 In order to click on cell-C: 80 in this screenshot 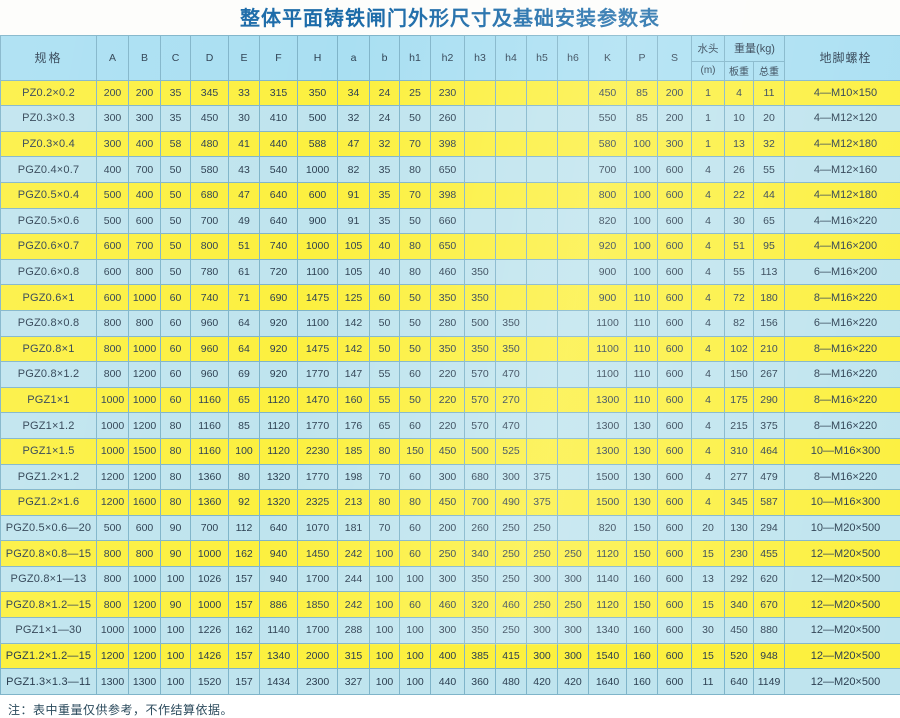, I will do `click(176, 477)`.